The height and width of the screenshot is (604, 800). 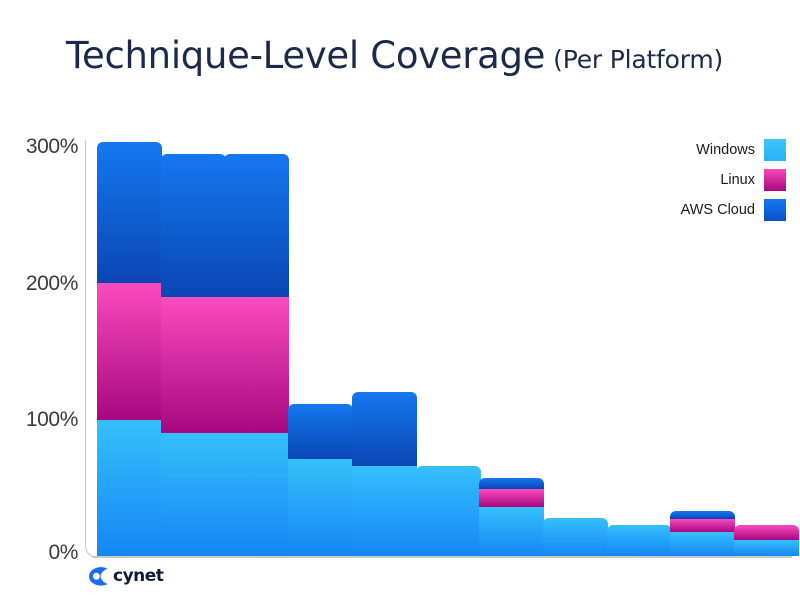 I want to click on cynet-eye-icon, so click(x=98, y=576).